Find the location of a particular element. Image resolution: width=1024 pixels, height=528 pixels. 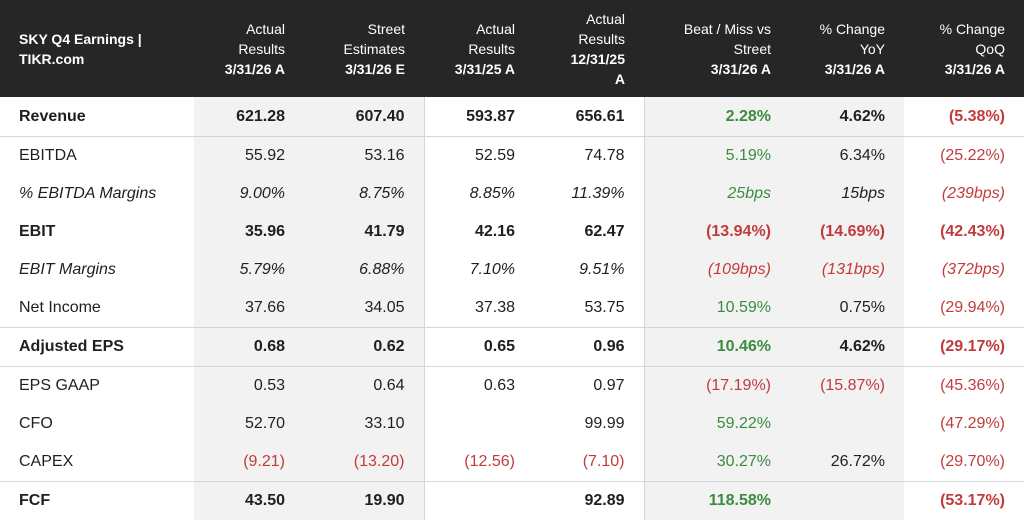

table-cell: (12.56) is located at coordinates (478, 462).